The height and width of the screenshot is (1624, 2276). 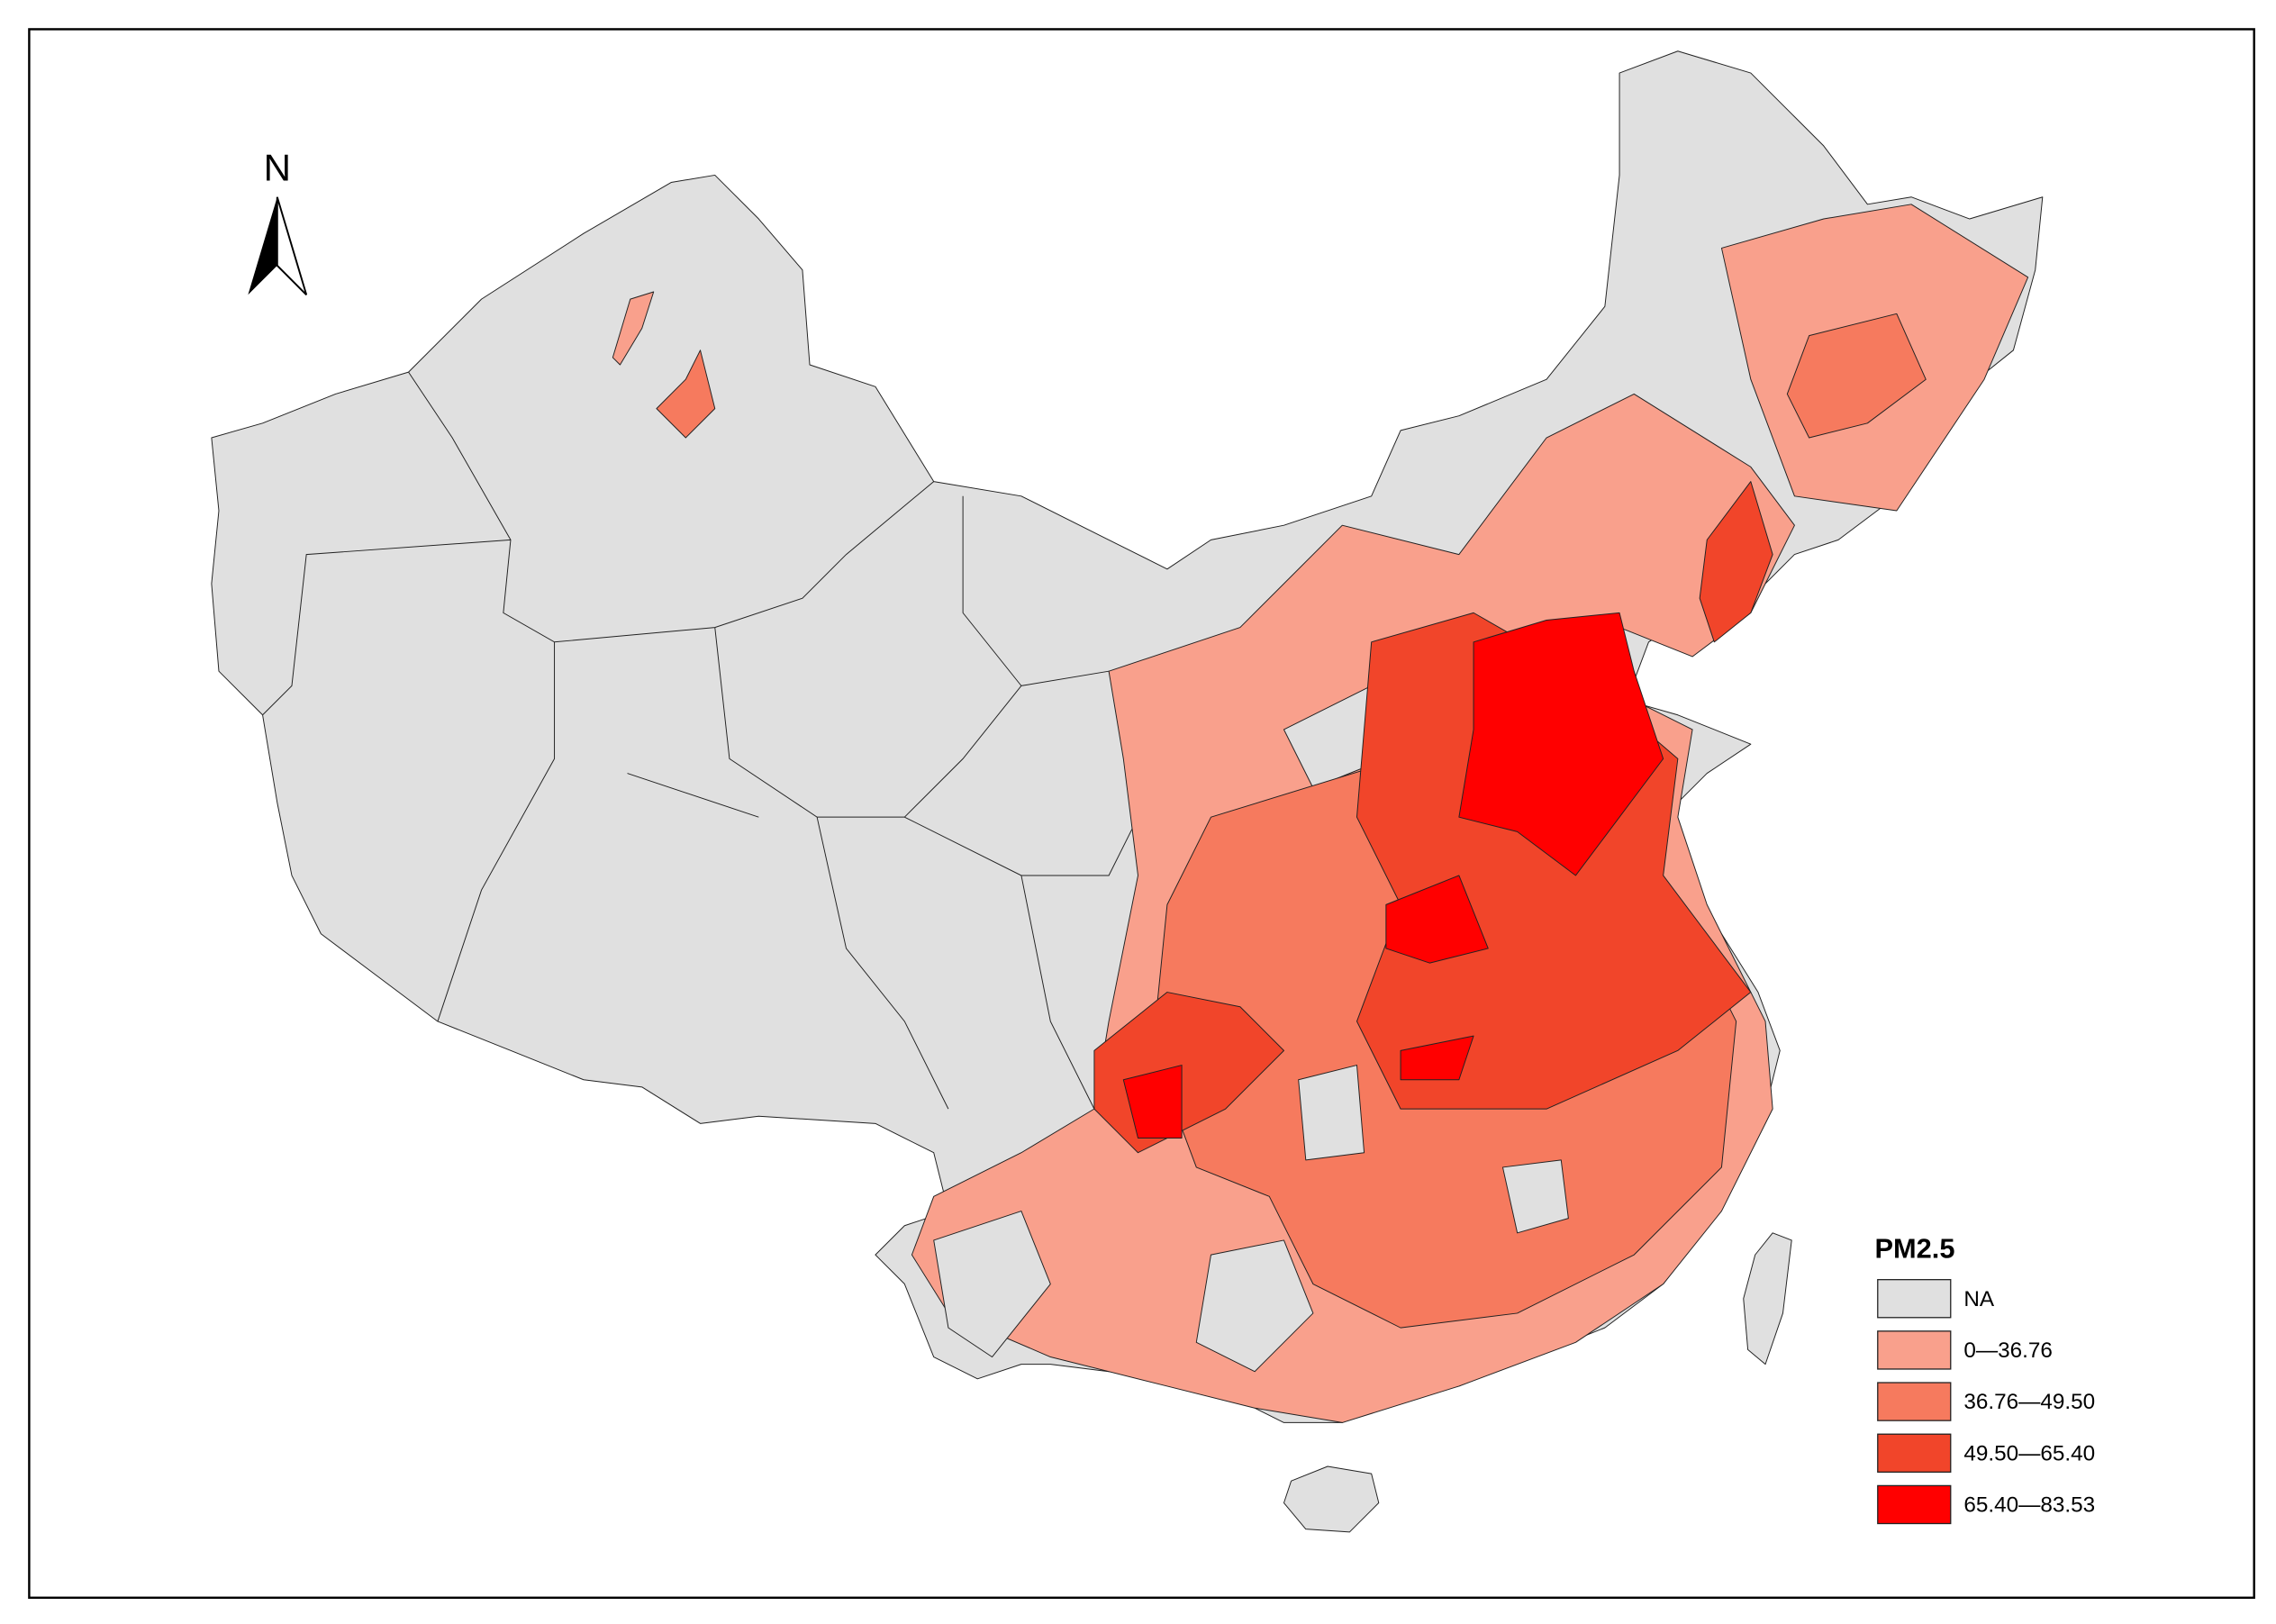 What do you see at coordinates (1331, 1499) in the screenshot?
I see `hainan` at bounding box center [1331, 1499].